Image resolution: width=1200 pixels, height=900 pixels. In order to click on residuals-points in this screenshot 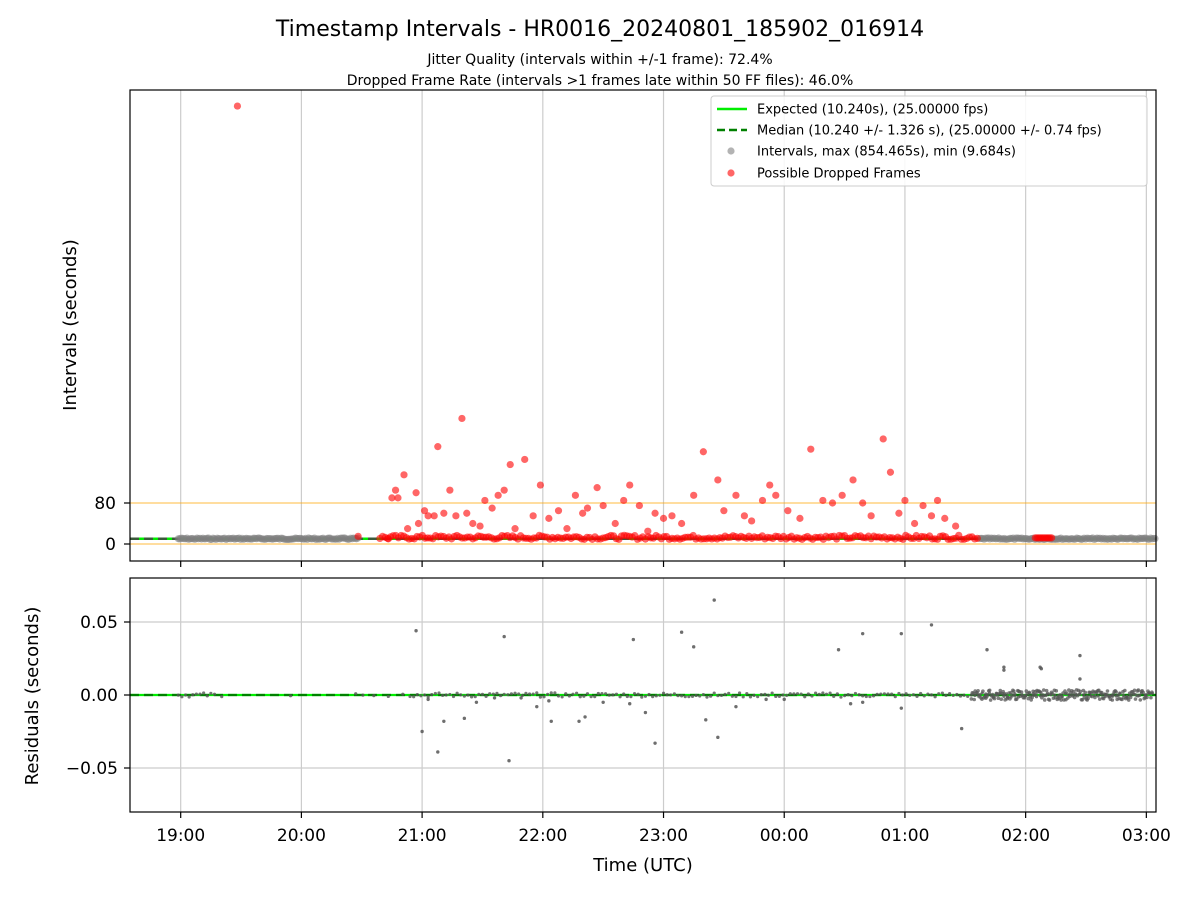, I will do `click(665, 680)`.